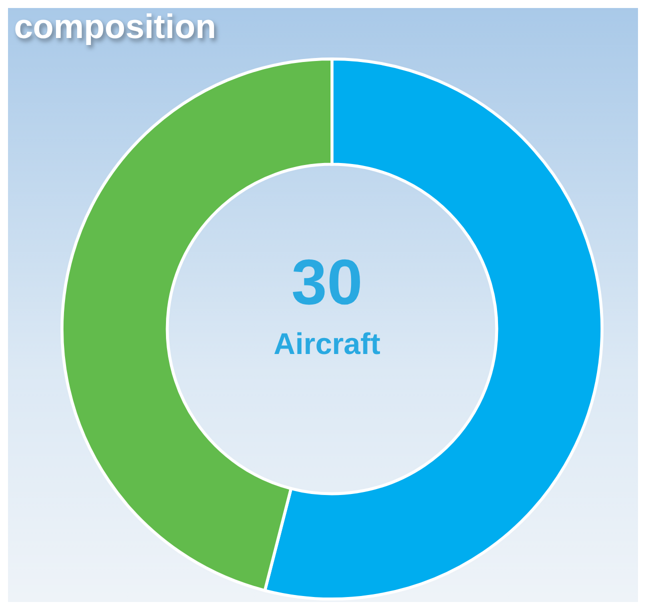  What do you see at coordinates (327, 282) in the screenshot?
I see `text: 30` at bounding box center [327, 282].